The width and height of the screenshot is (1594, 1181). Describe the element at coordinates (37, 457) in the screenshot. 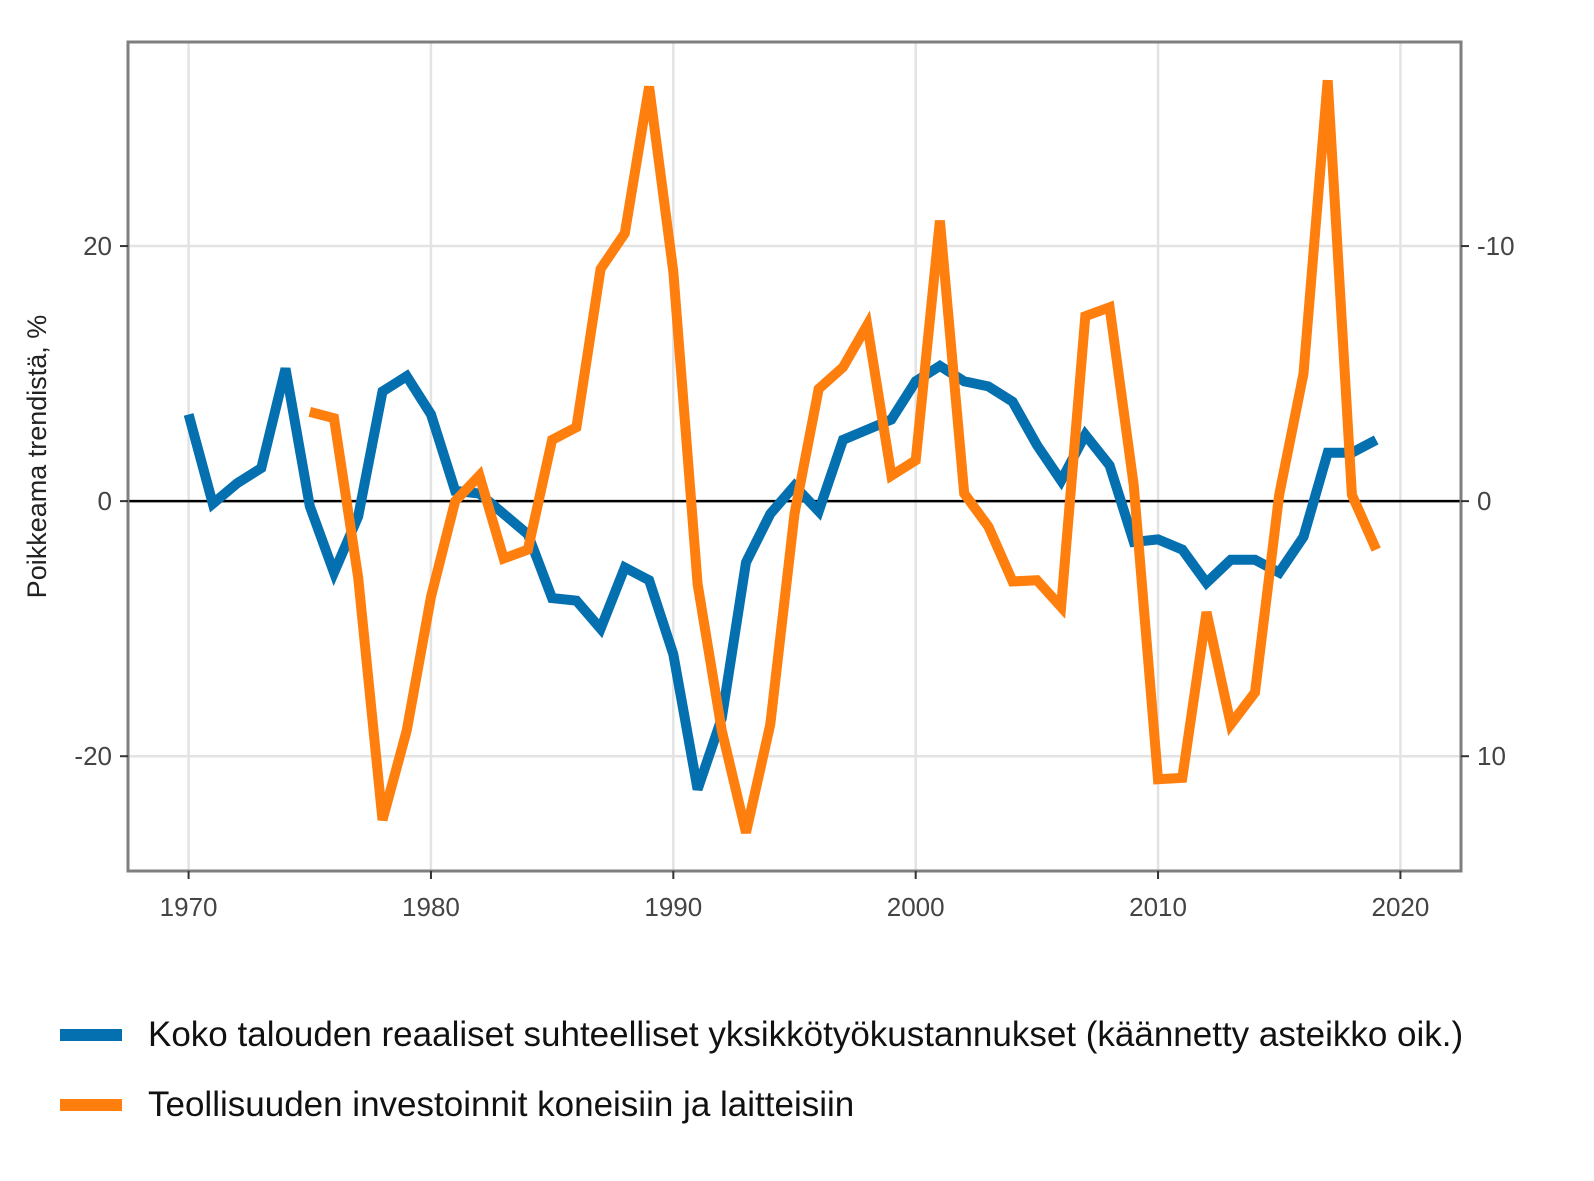

I see `y-axis-title: Poikkeama trendistä, %` at that location.